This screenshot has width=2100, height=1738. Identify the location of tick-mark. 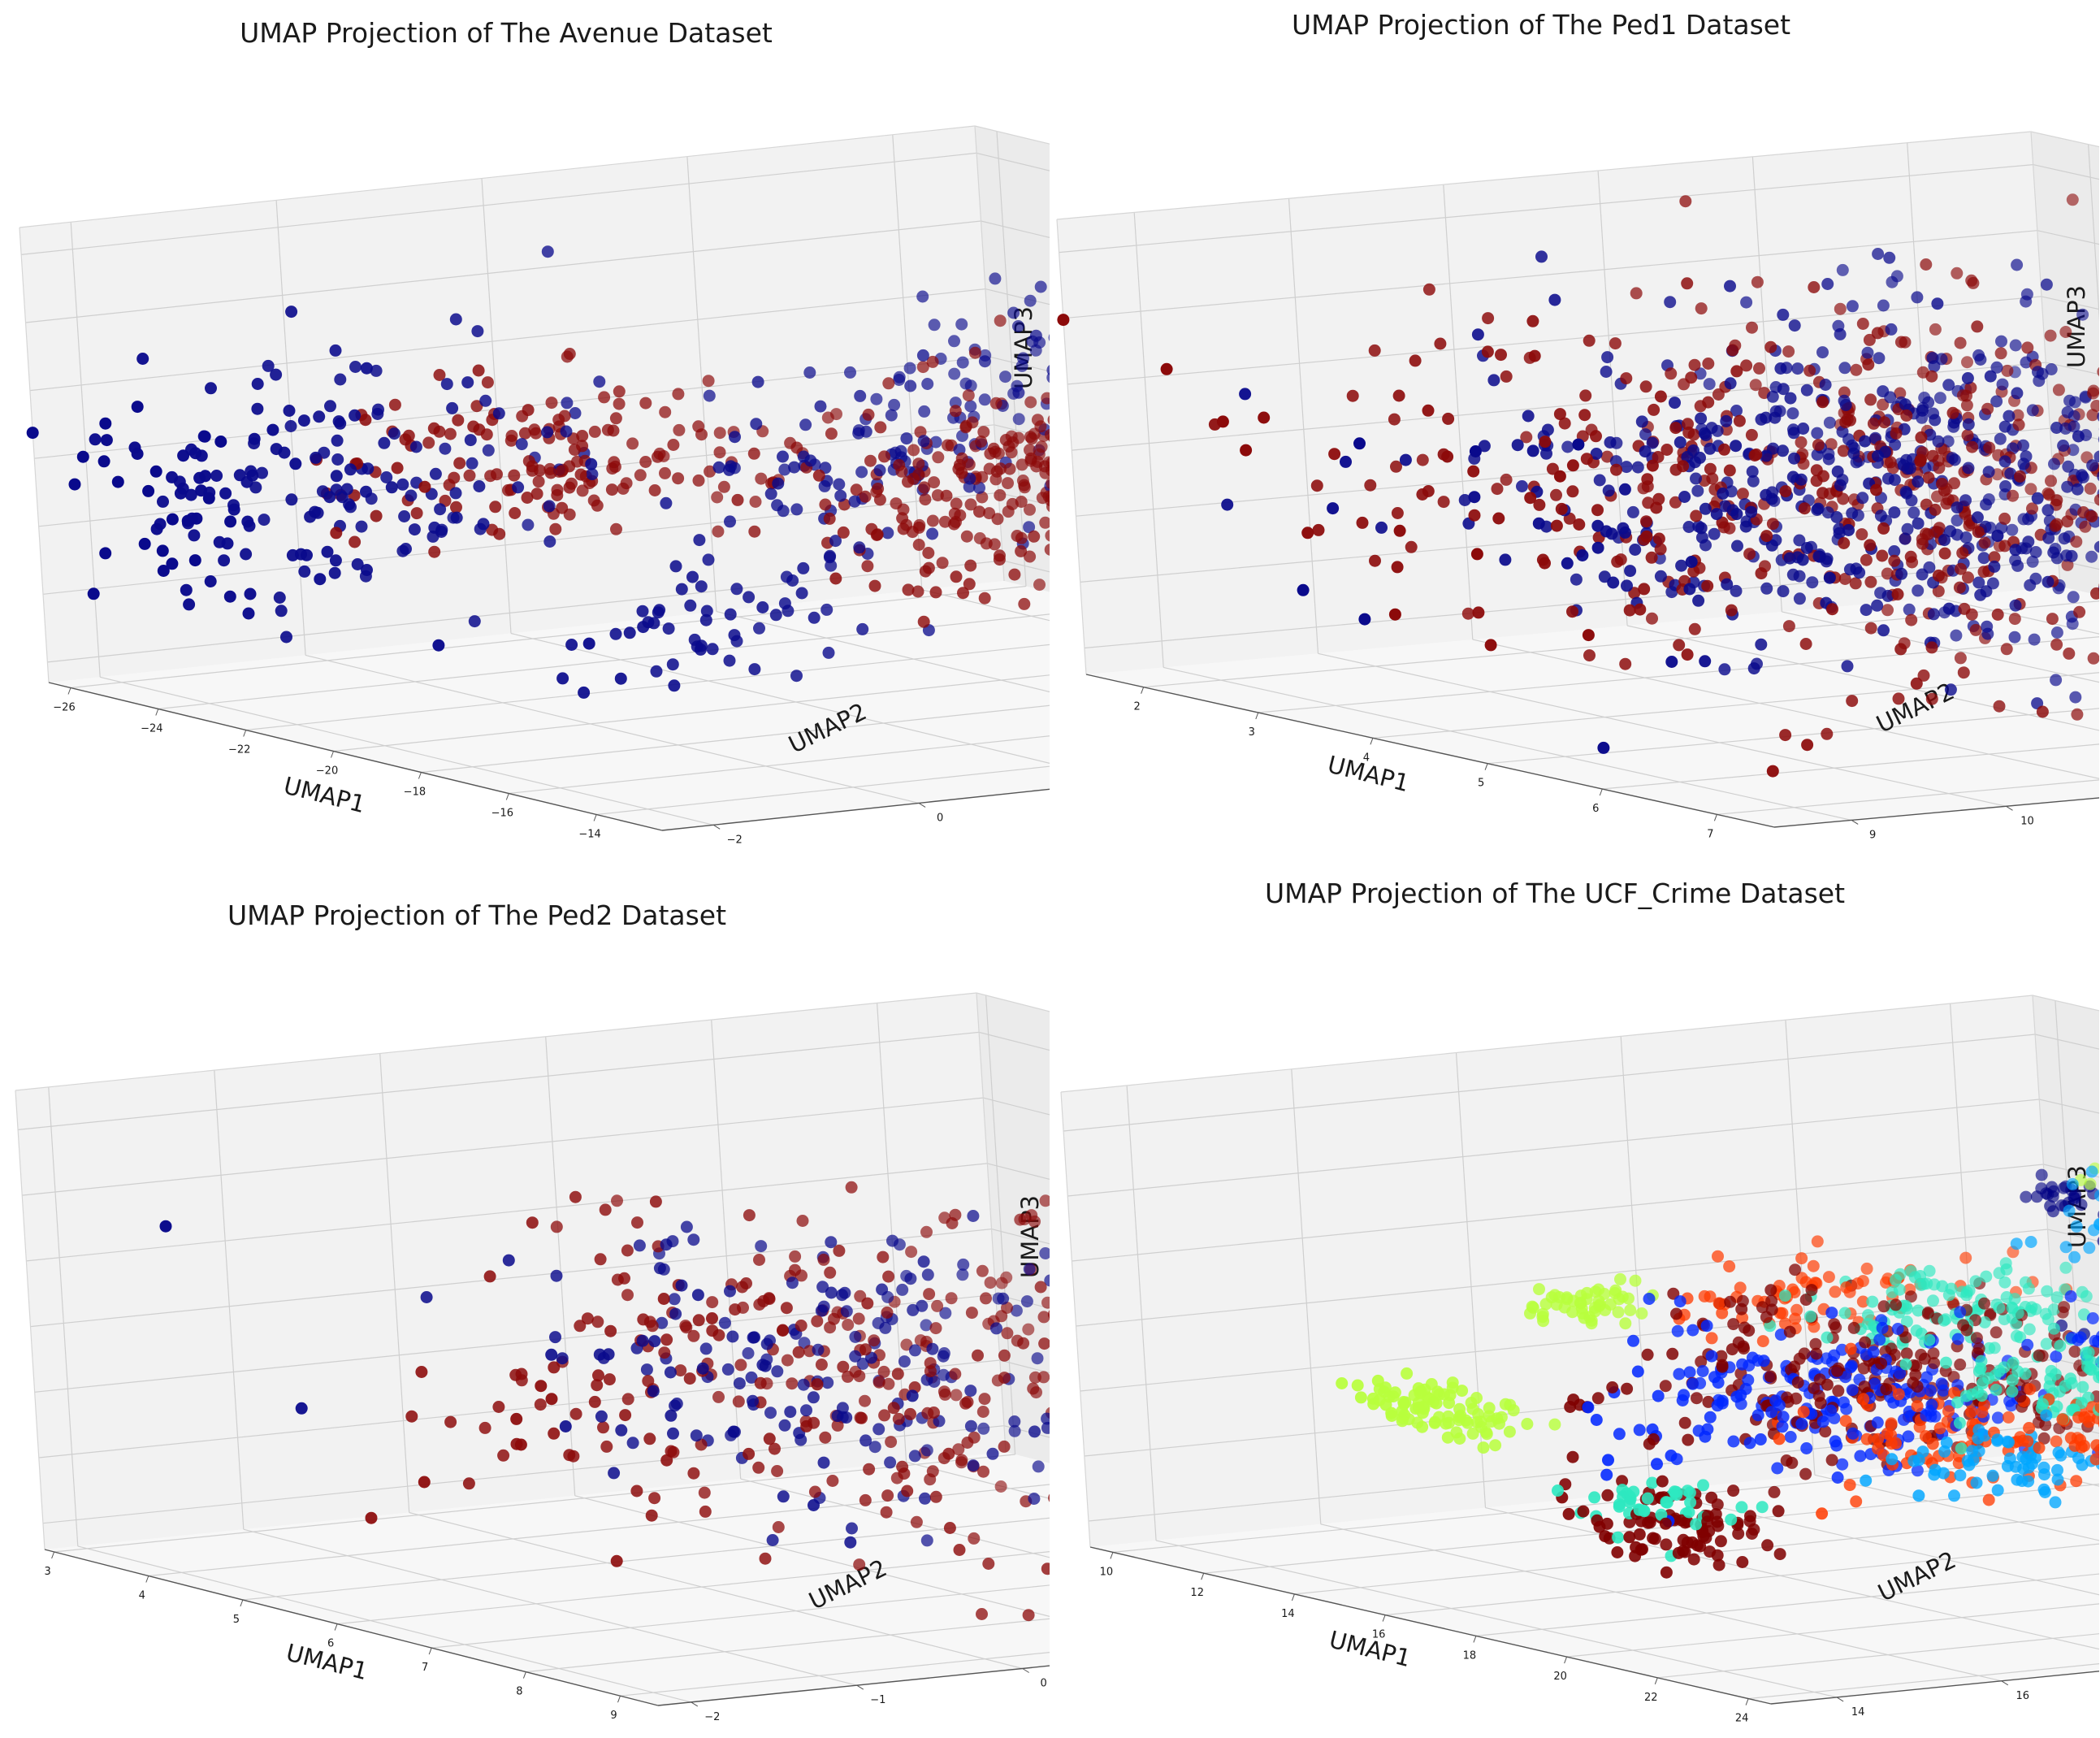
(1112, 1555).